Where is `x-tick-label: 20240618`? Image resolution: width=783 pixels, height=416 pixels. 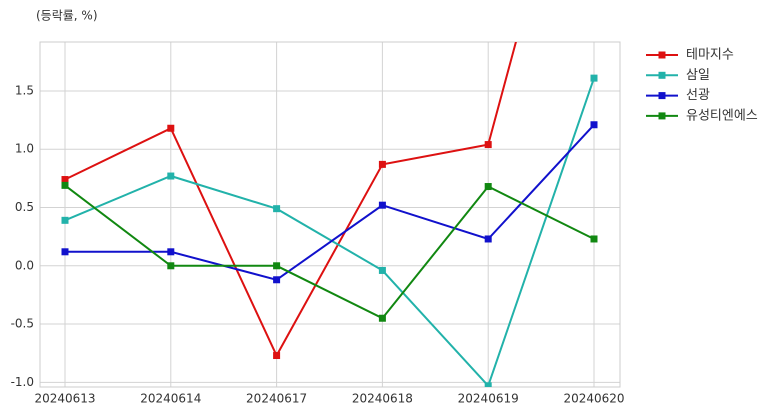
x-tick-label: 20240618 is located at coordinates (382, 399).